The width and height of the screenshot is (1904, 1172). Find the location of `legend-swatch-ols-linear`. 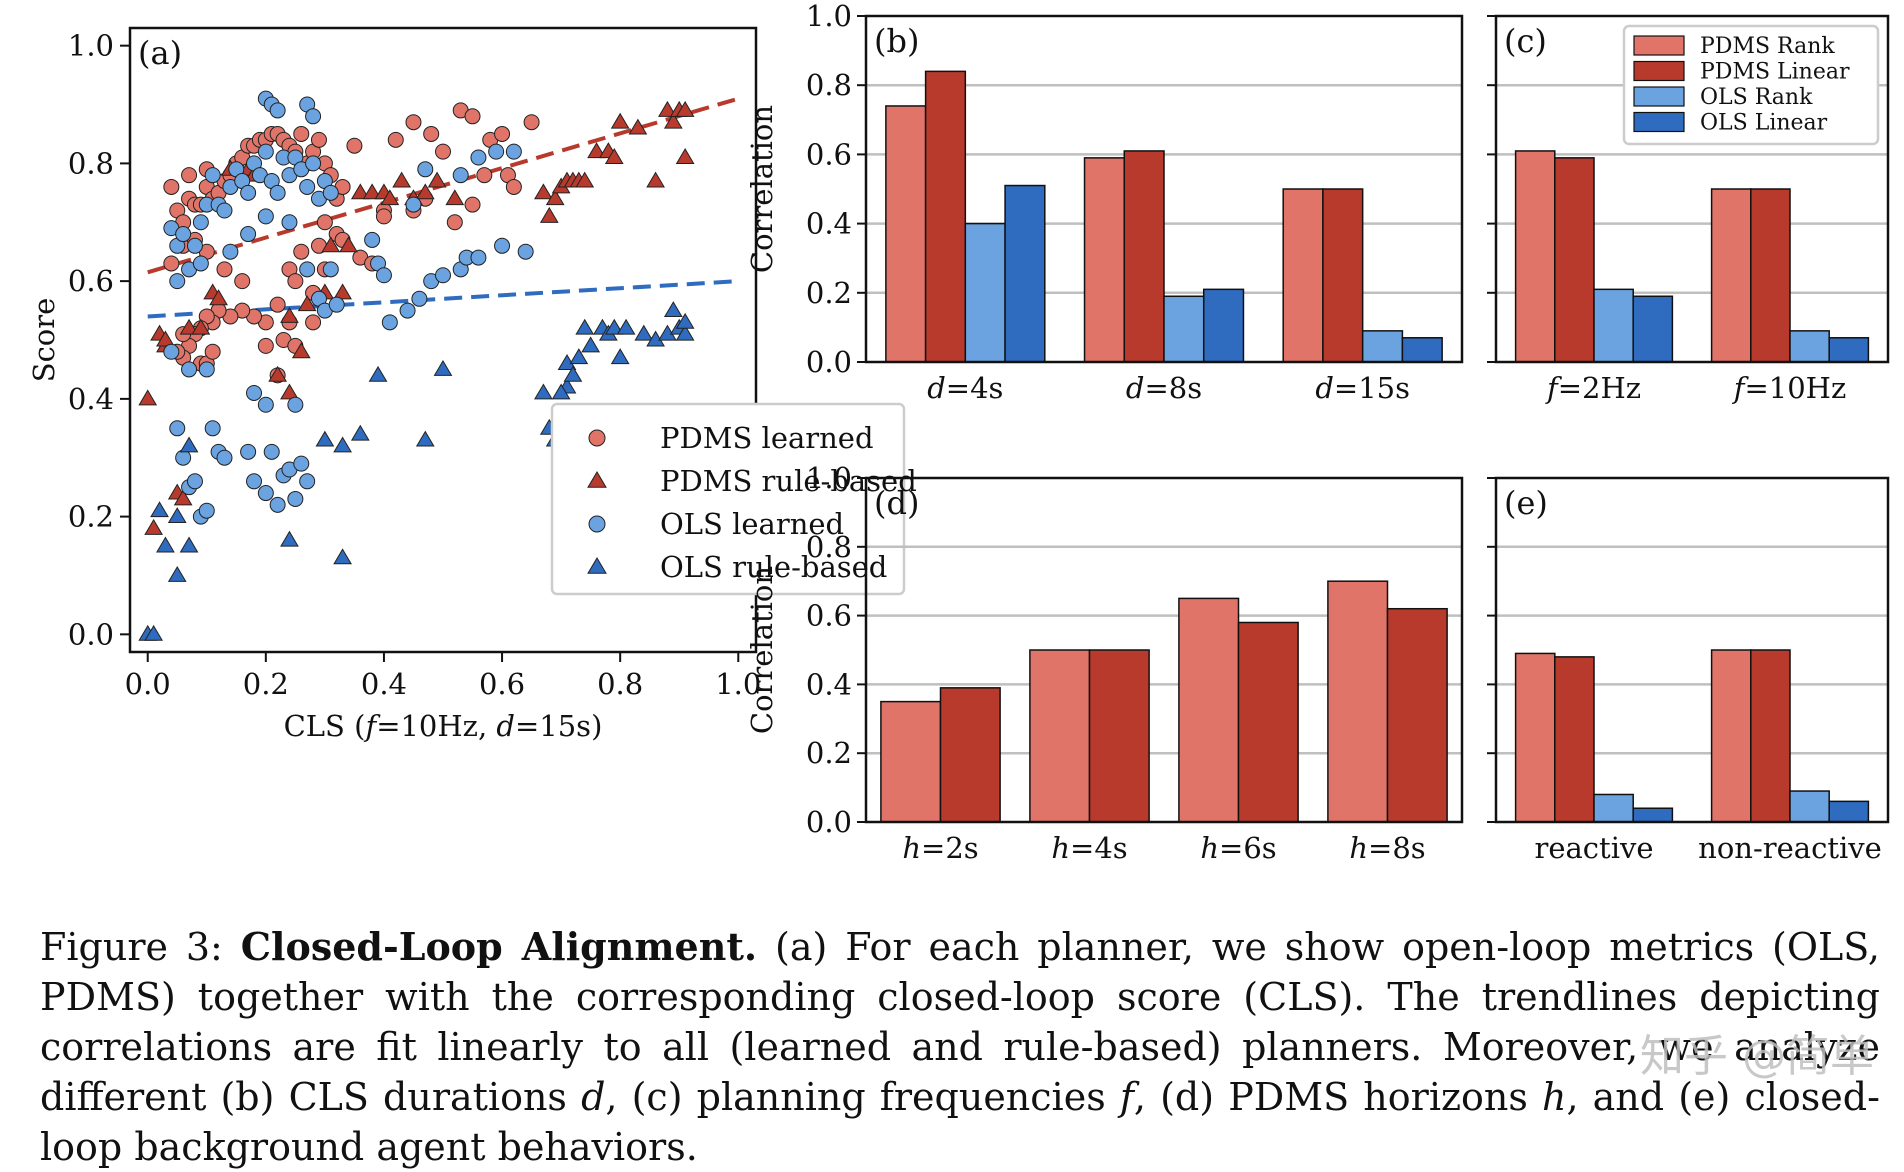

legend-swatch-ols-linear is located at coordinates (1659, 122).